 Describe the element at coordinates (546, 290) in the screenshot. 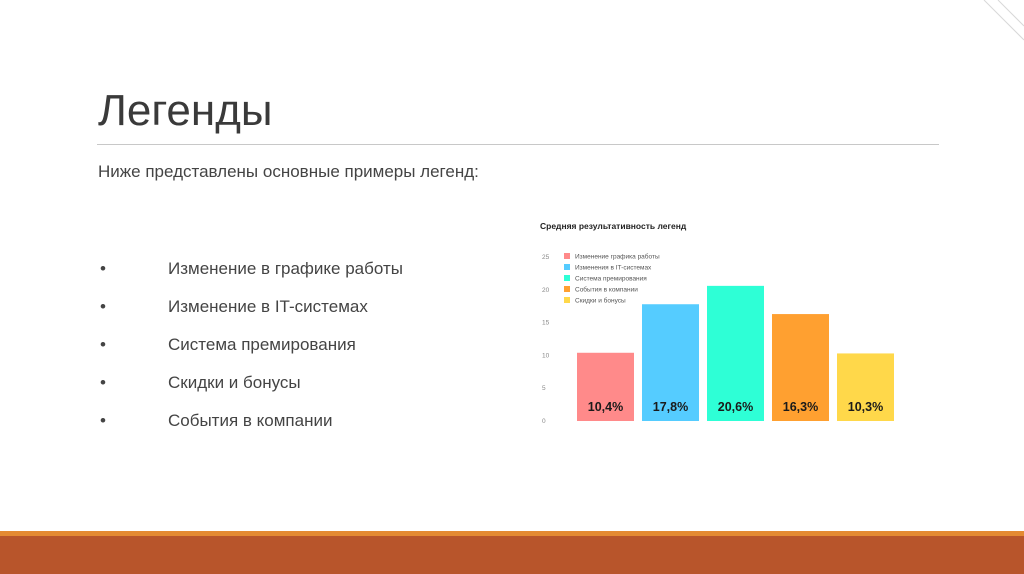

I see `y-tick-label: 20` at that location.